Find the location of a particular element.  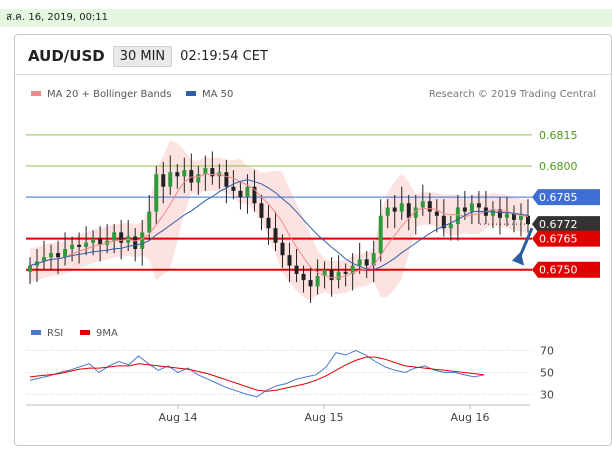

ma20-legend-swatch is located at coordinates (36, 93).